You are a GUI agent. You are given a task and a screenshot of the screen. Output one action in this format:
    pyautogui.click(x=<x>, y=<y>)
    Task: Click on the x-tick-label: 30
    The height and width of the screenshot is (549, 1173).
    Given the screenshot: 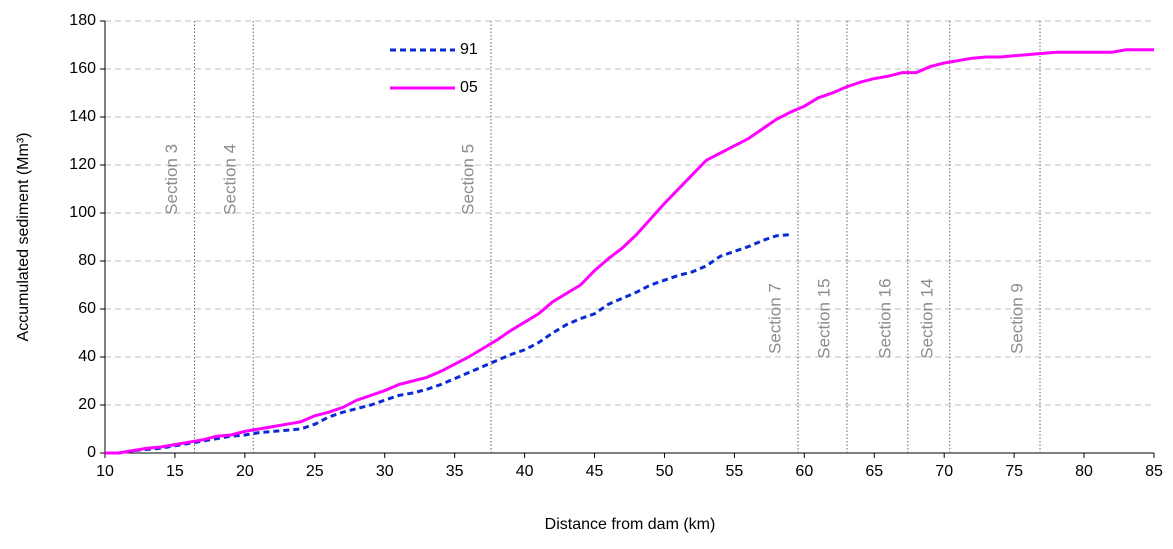 What is the action you would take?
    pyautogui.click(x=385, y=471)
    